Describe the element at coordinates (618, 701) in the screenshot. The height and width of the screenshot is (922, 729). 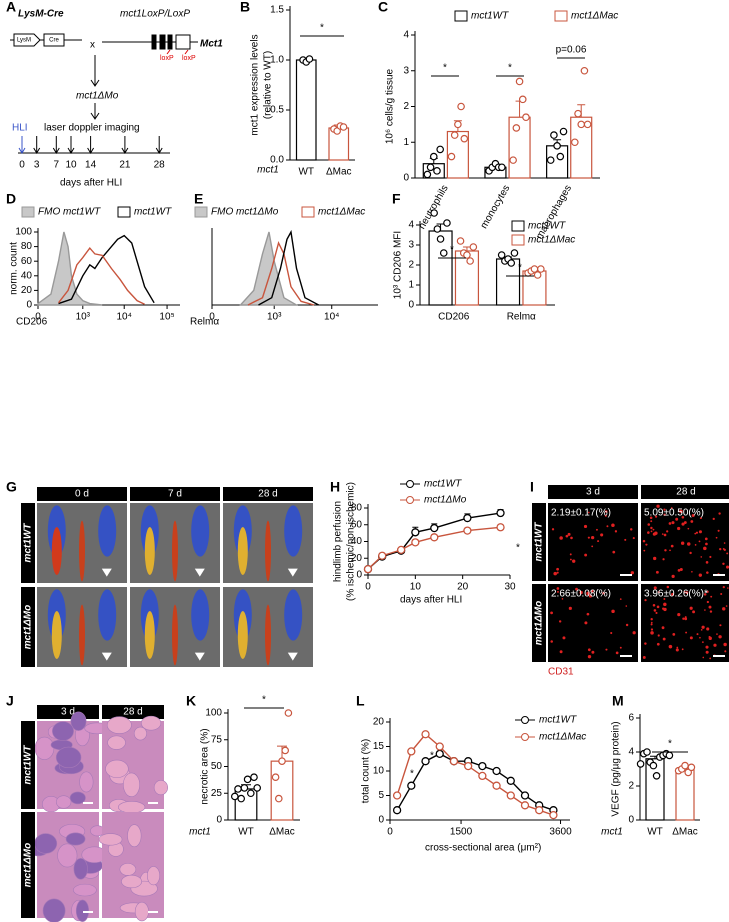
I see `panel-label: M` at that location.